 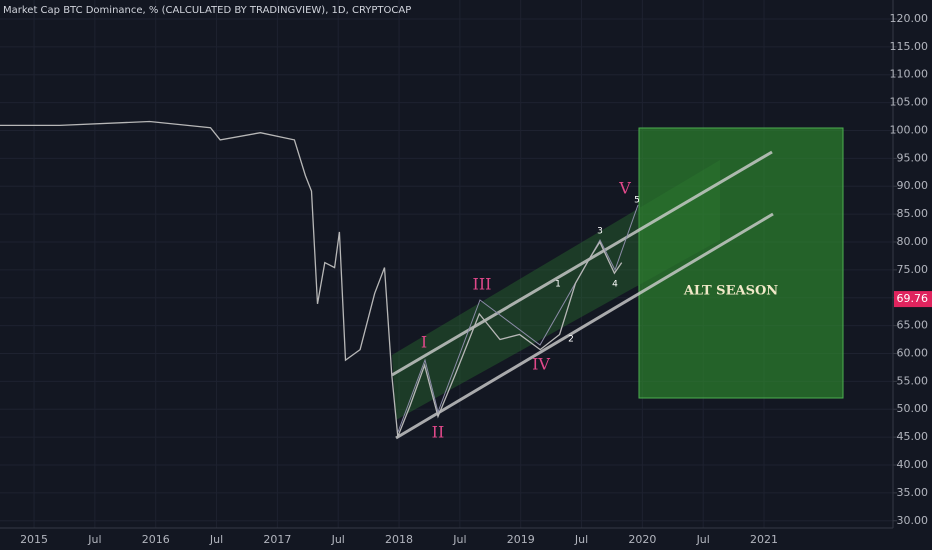 What do you see at coordinates (913, 352) in the screenshot?
I see `y-tick-label: 60.00` at bounding box center [913, 352].